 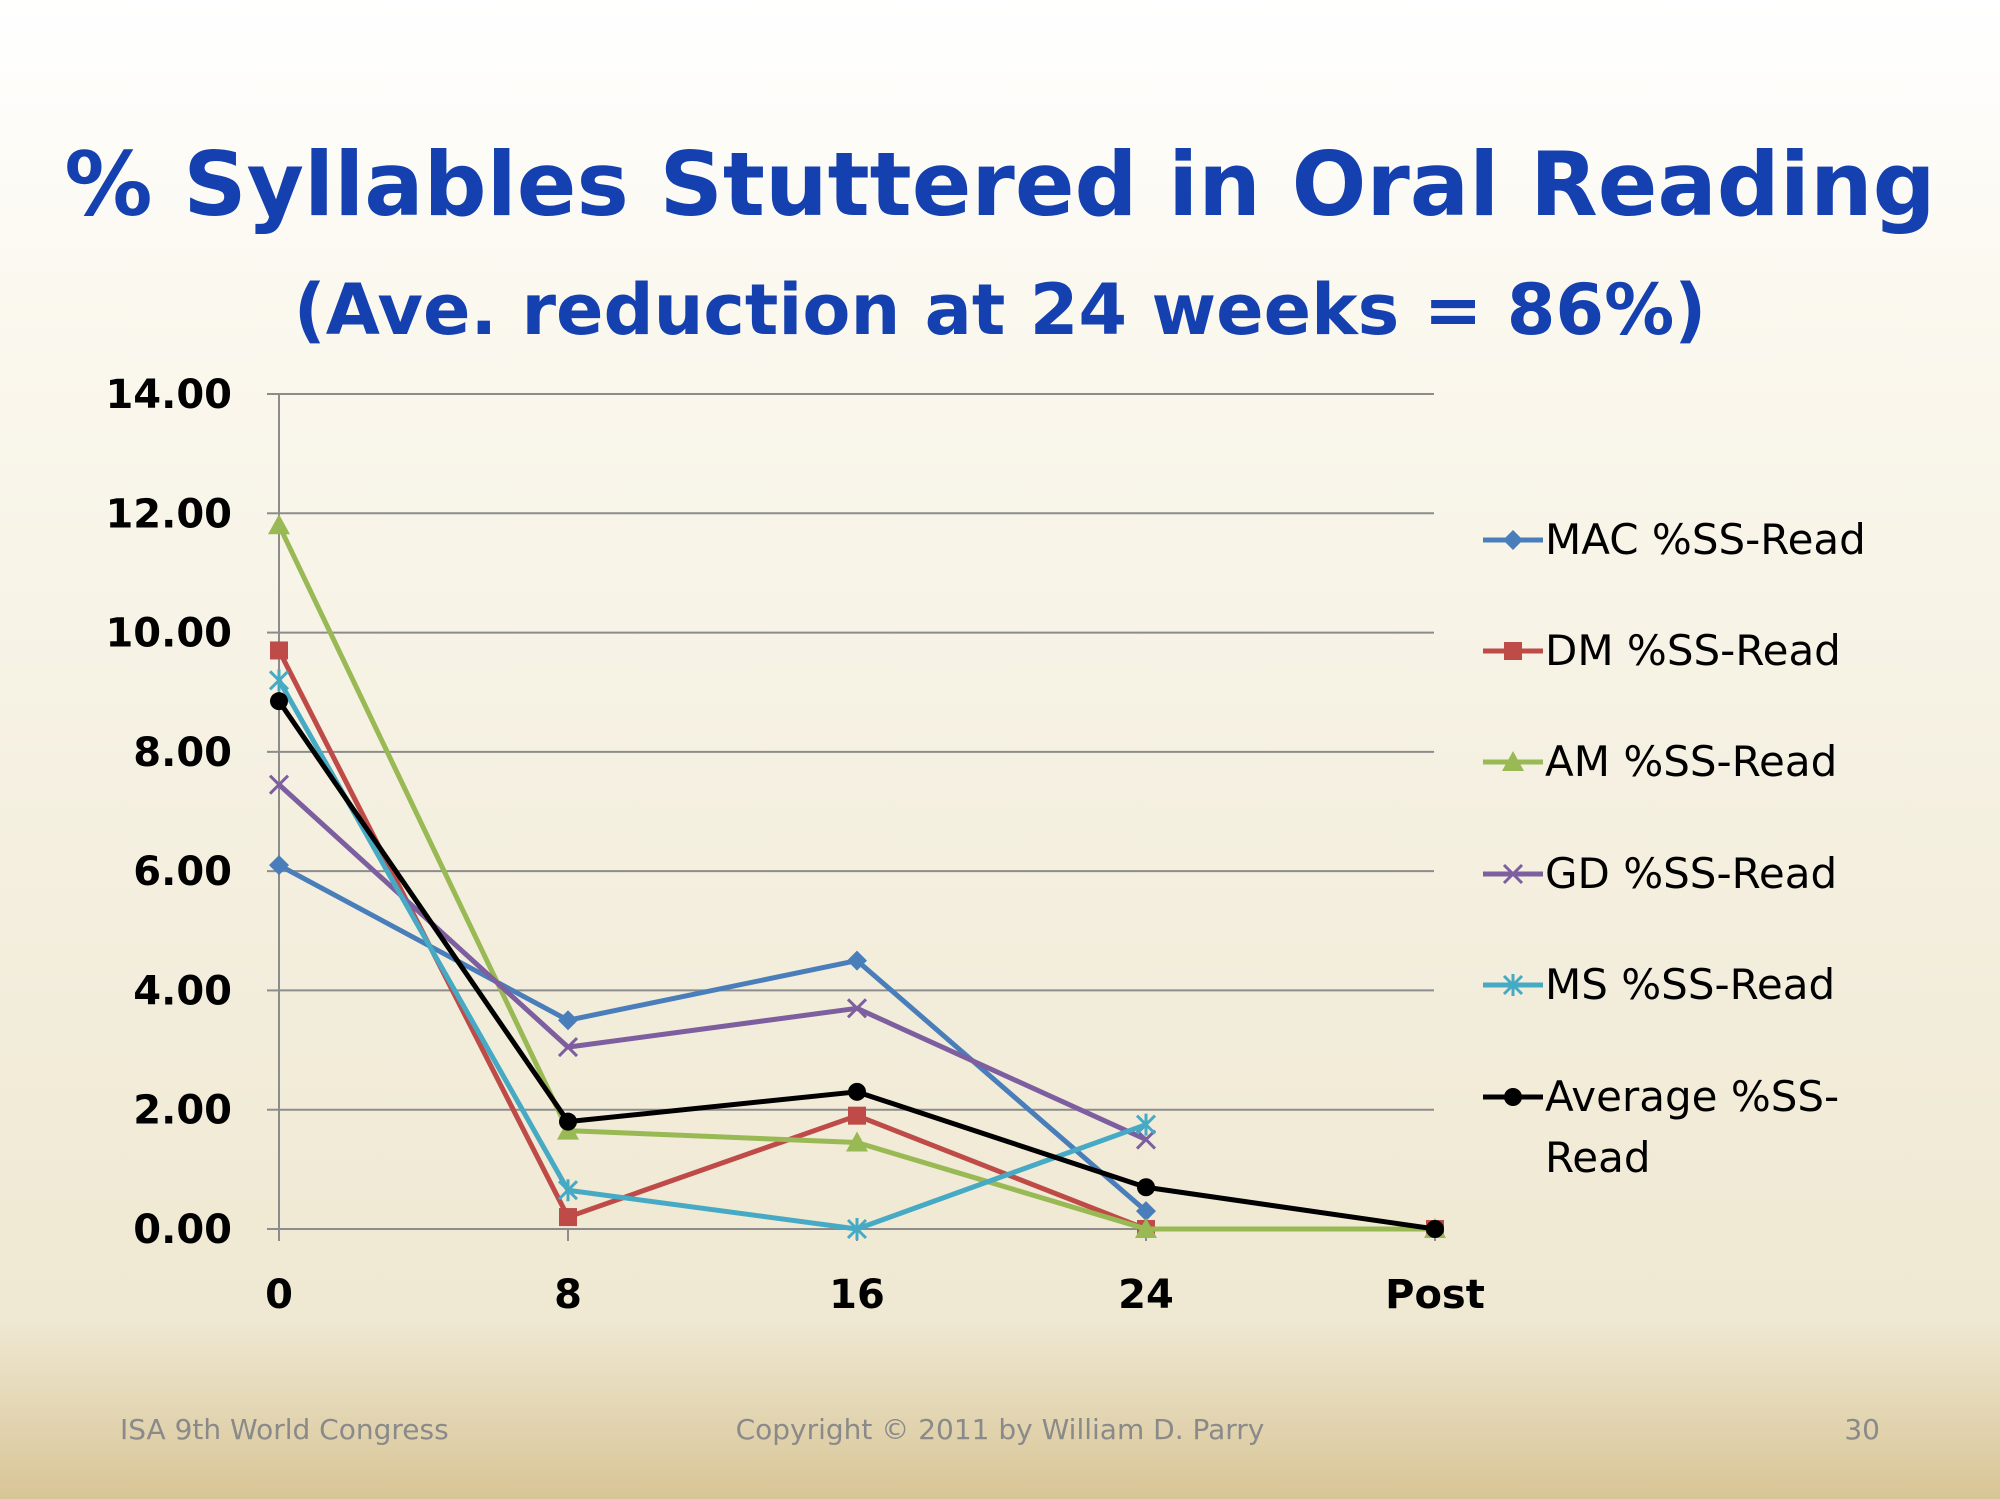 What do you see at coordinates (1598, 1157) in the screenshot?
I see `legend-label: Read` at bounding box center [1598, 1157].